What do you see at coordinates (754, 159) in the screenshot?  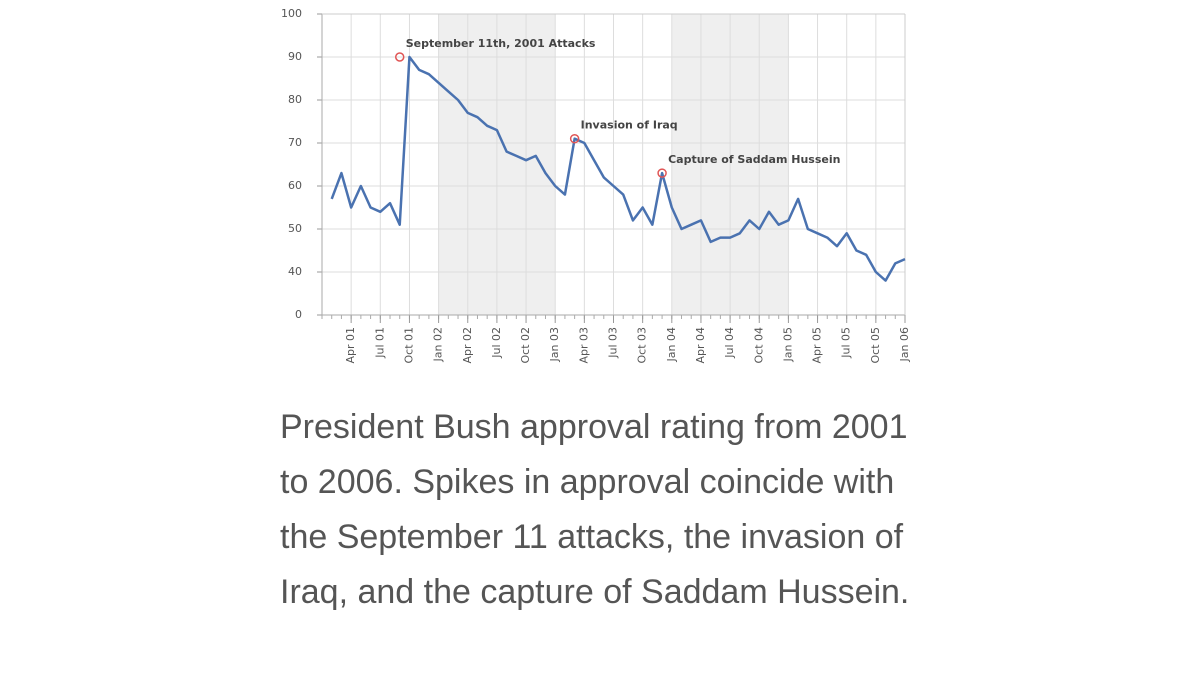 I see `annotation-label: Capture of Saddam Hussein` at bounding box center [754, 159].